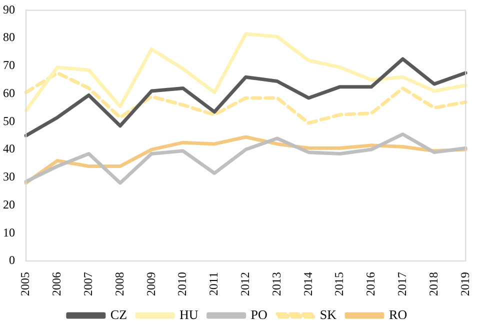 This screenshot has width=483, height=332. What do you see at coordinates (9, 93) in the screenshot?
I see `y-tick-label: 60` at bounding box center [9, 93].